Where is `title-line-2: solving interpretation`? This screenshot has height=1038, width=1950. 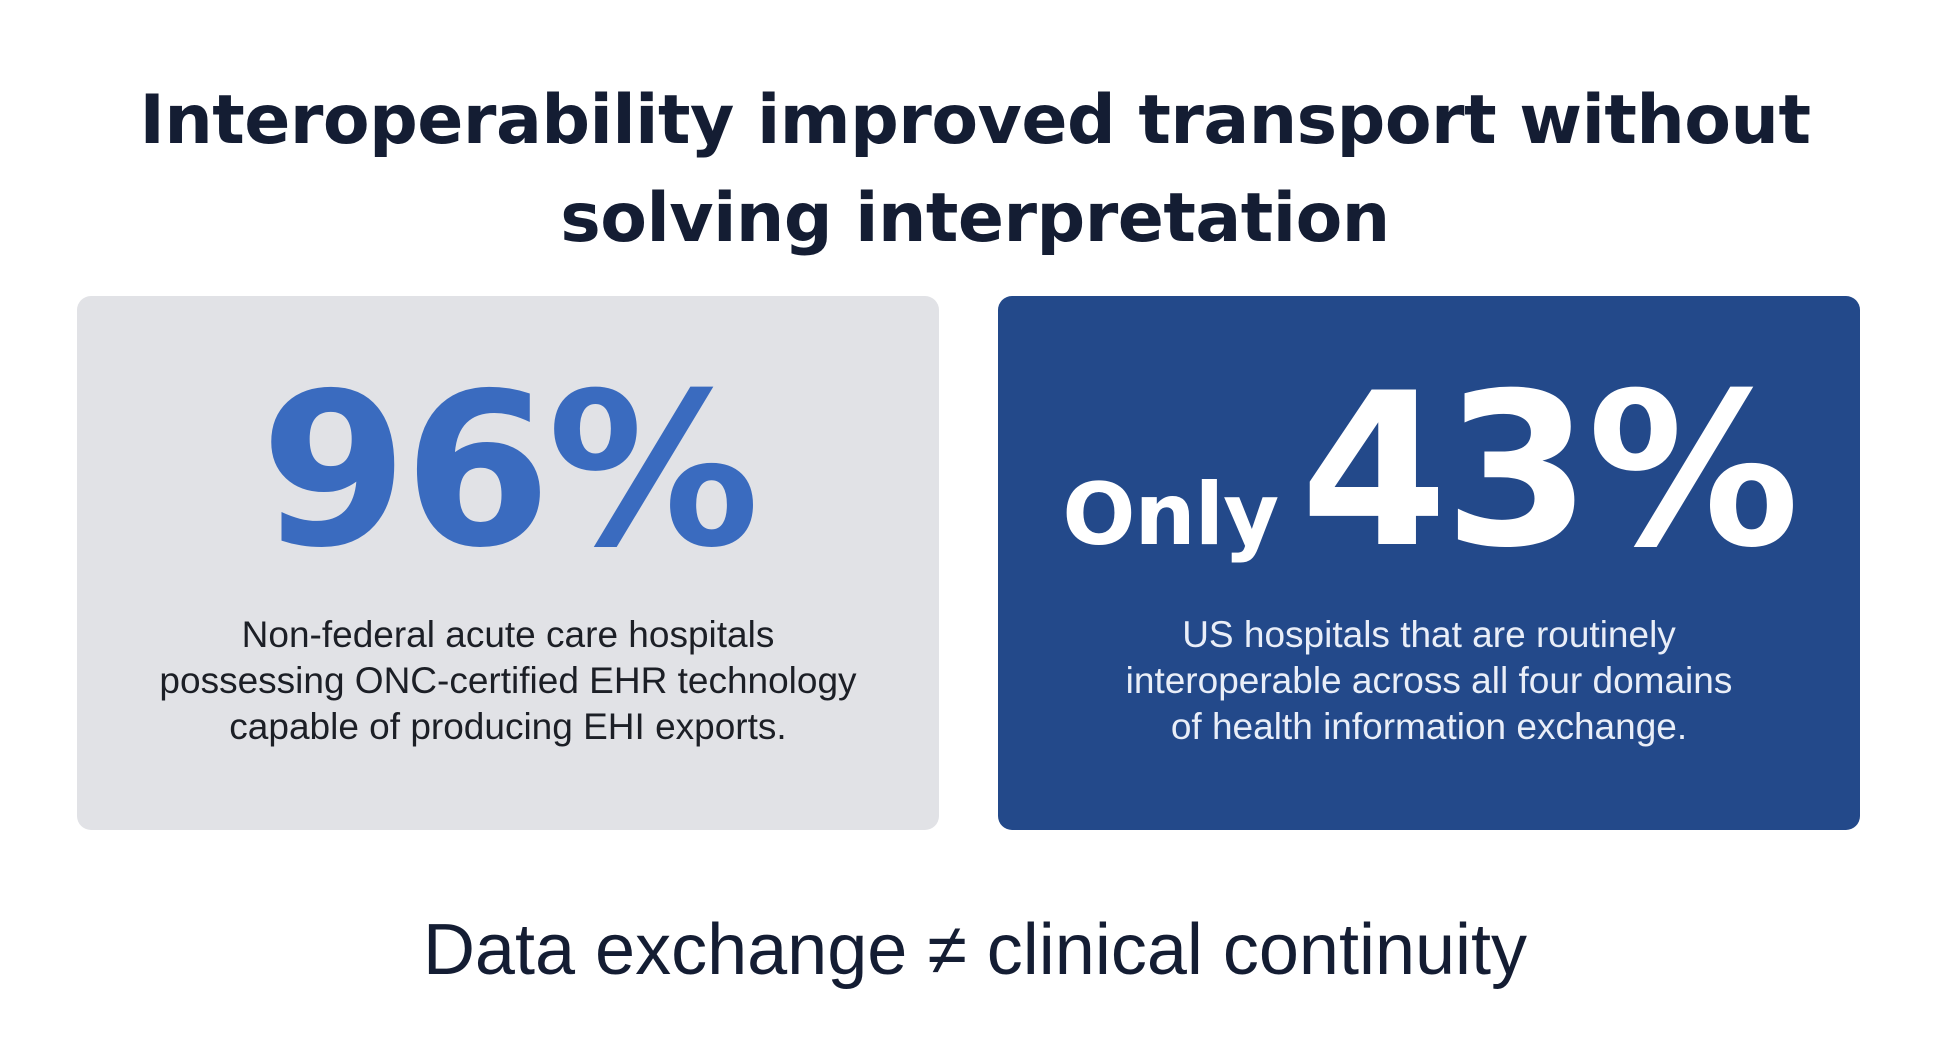 title-line-2: solving interpretation is located at coordinates (975, 218).